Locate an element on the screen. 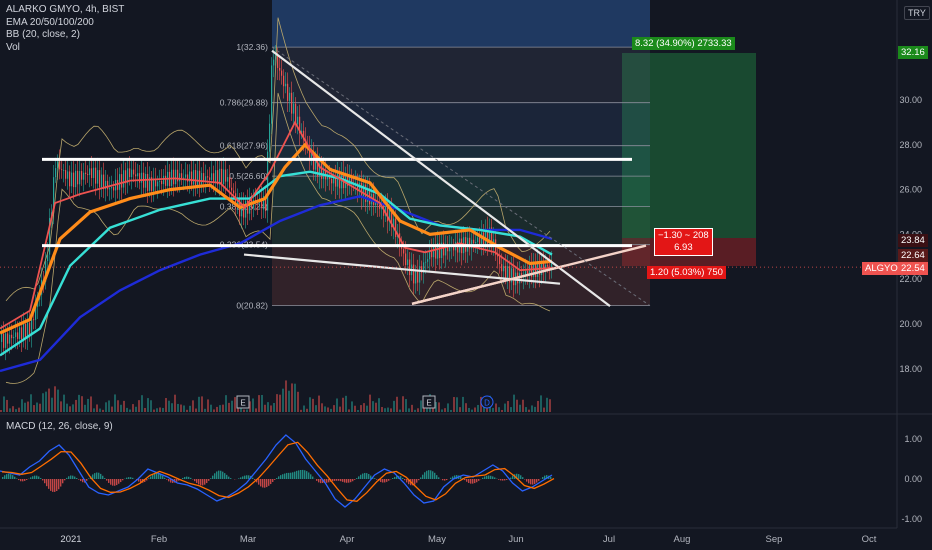 The width and height of the screenshot is (932, 550). position-risk-label: −1.30 ~ 208 6.93 is located at coordinates (683, 242).